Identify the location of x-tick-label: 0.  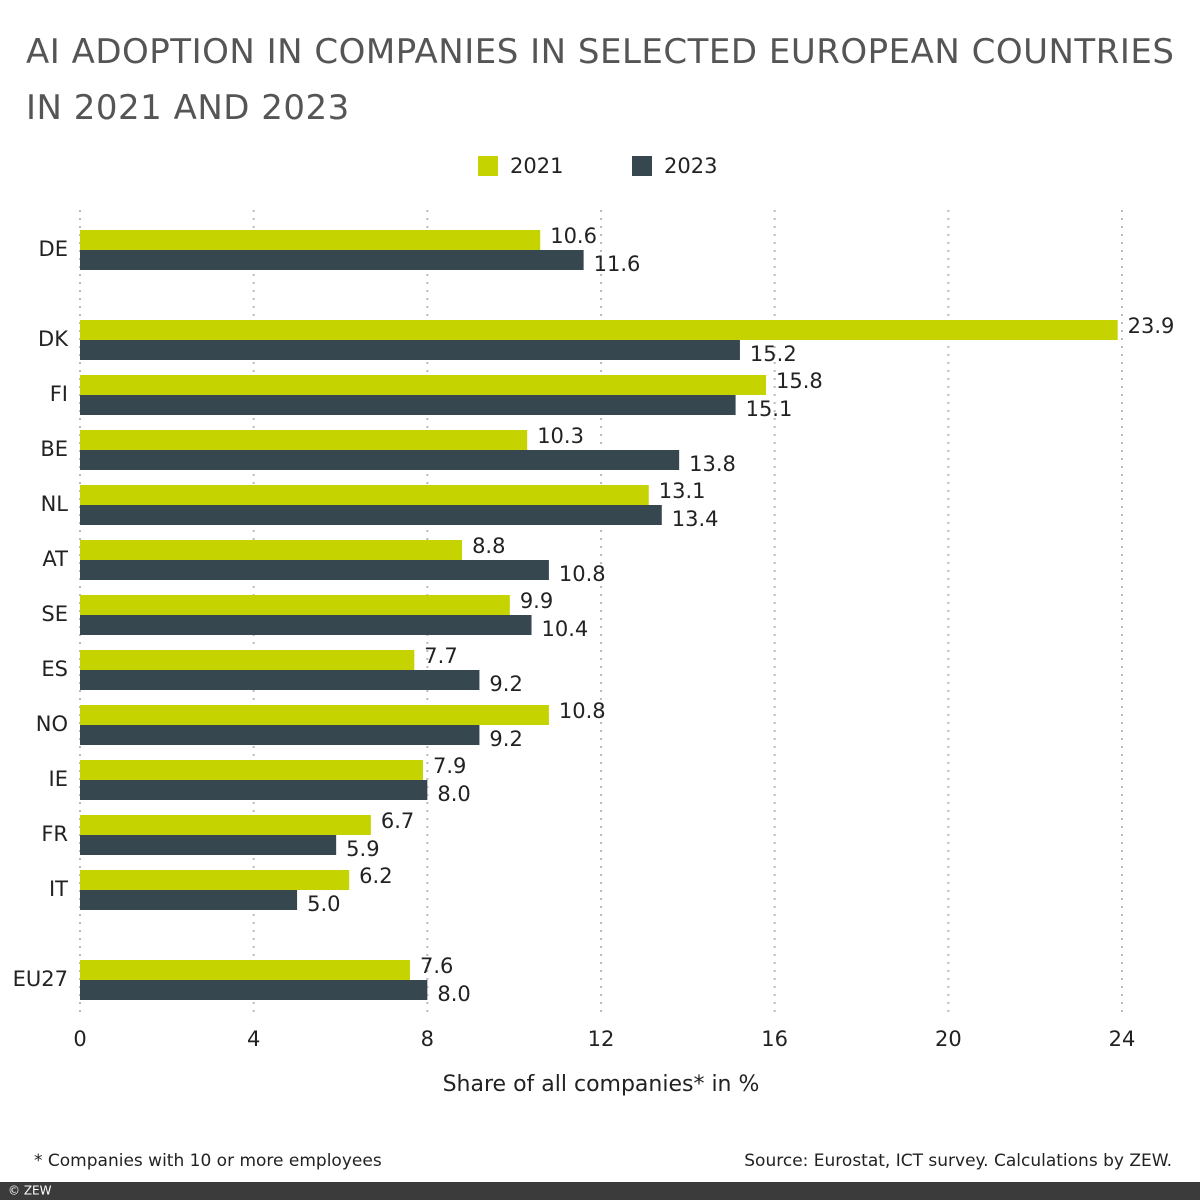
(79, 1039).